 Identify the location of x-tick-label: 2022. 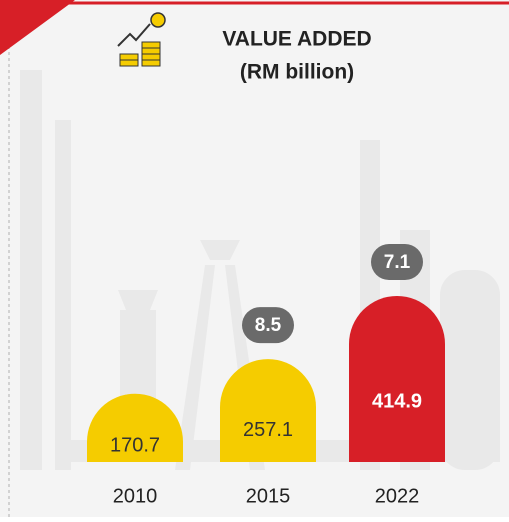
(397, 496).